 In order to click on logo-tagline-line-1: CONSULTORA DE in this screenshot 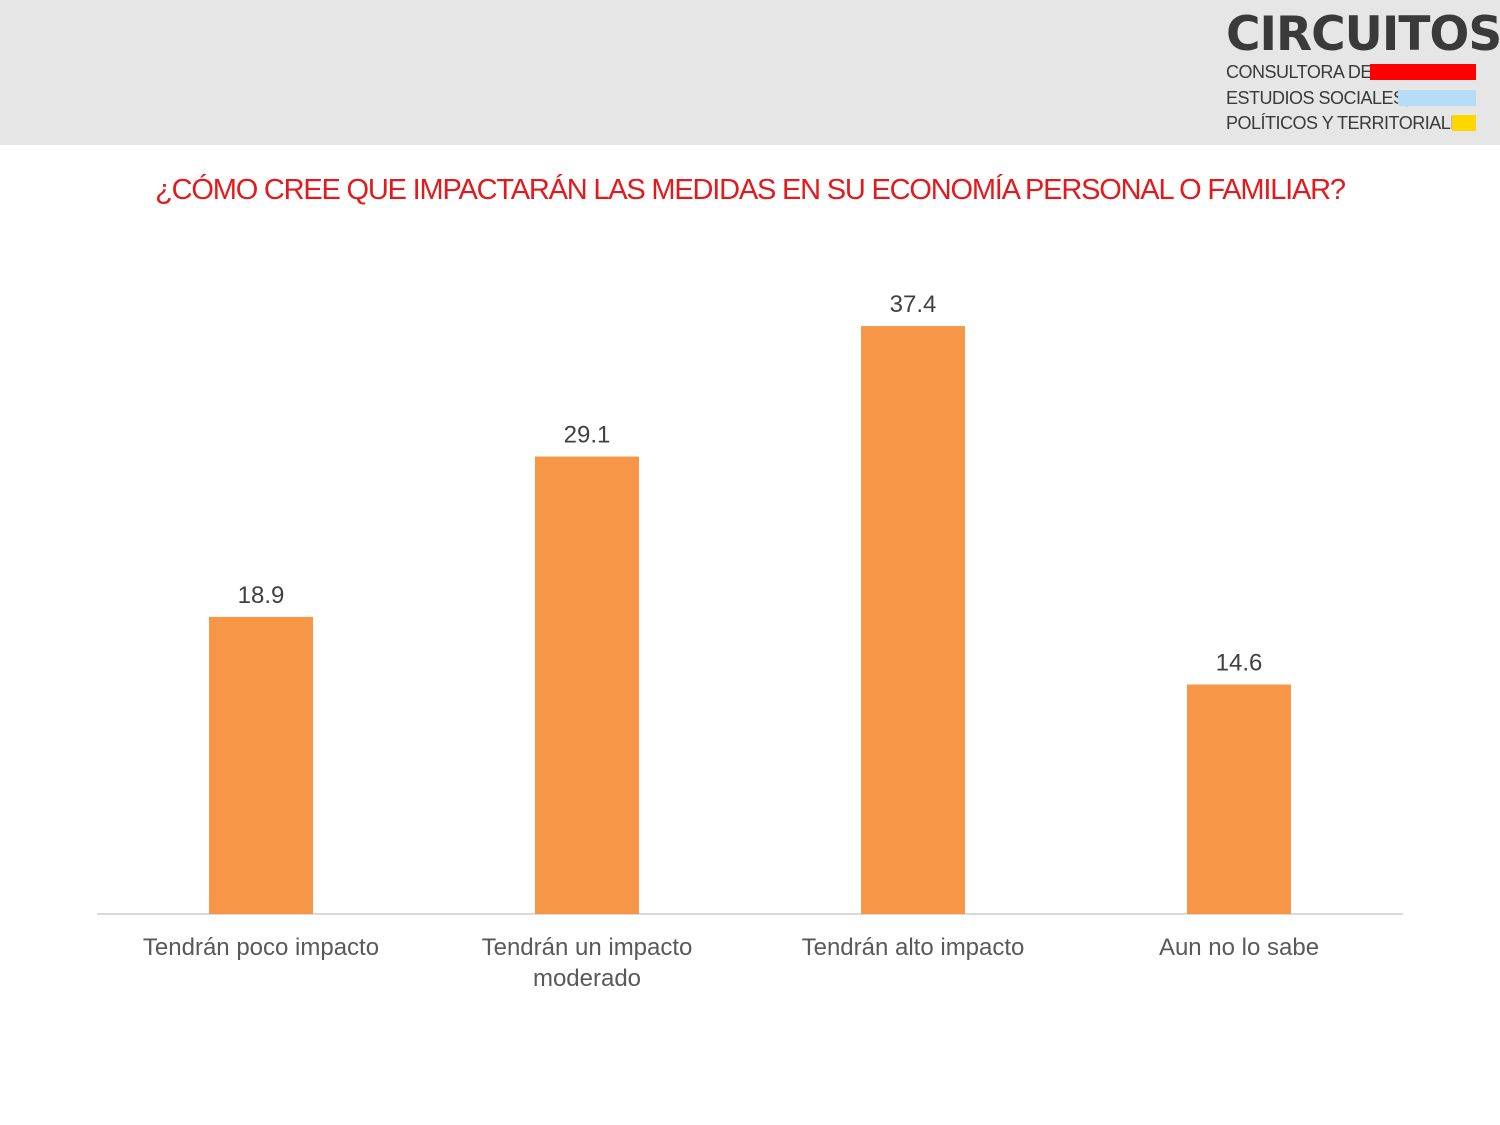, I will do `click(1351, 72)`.